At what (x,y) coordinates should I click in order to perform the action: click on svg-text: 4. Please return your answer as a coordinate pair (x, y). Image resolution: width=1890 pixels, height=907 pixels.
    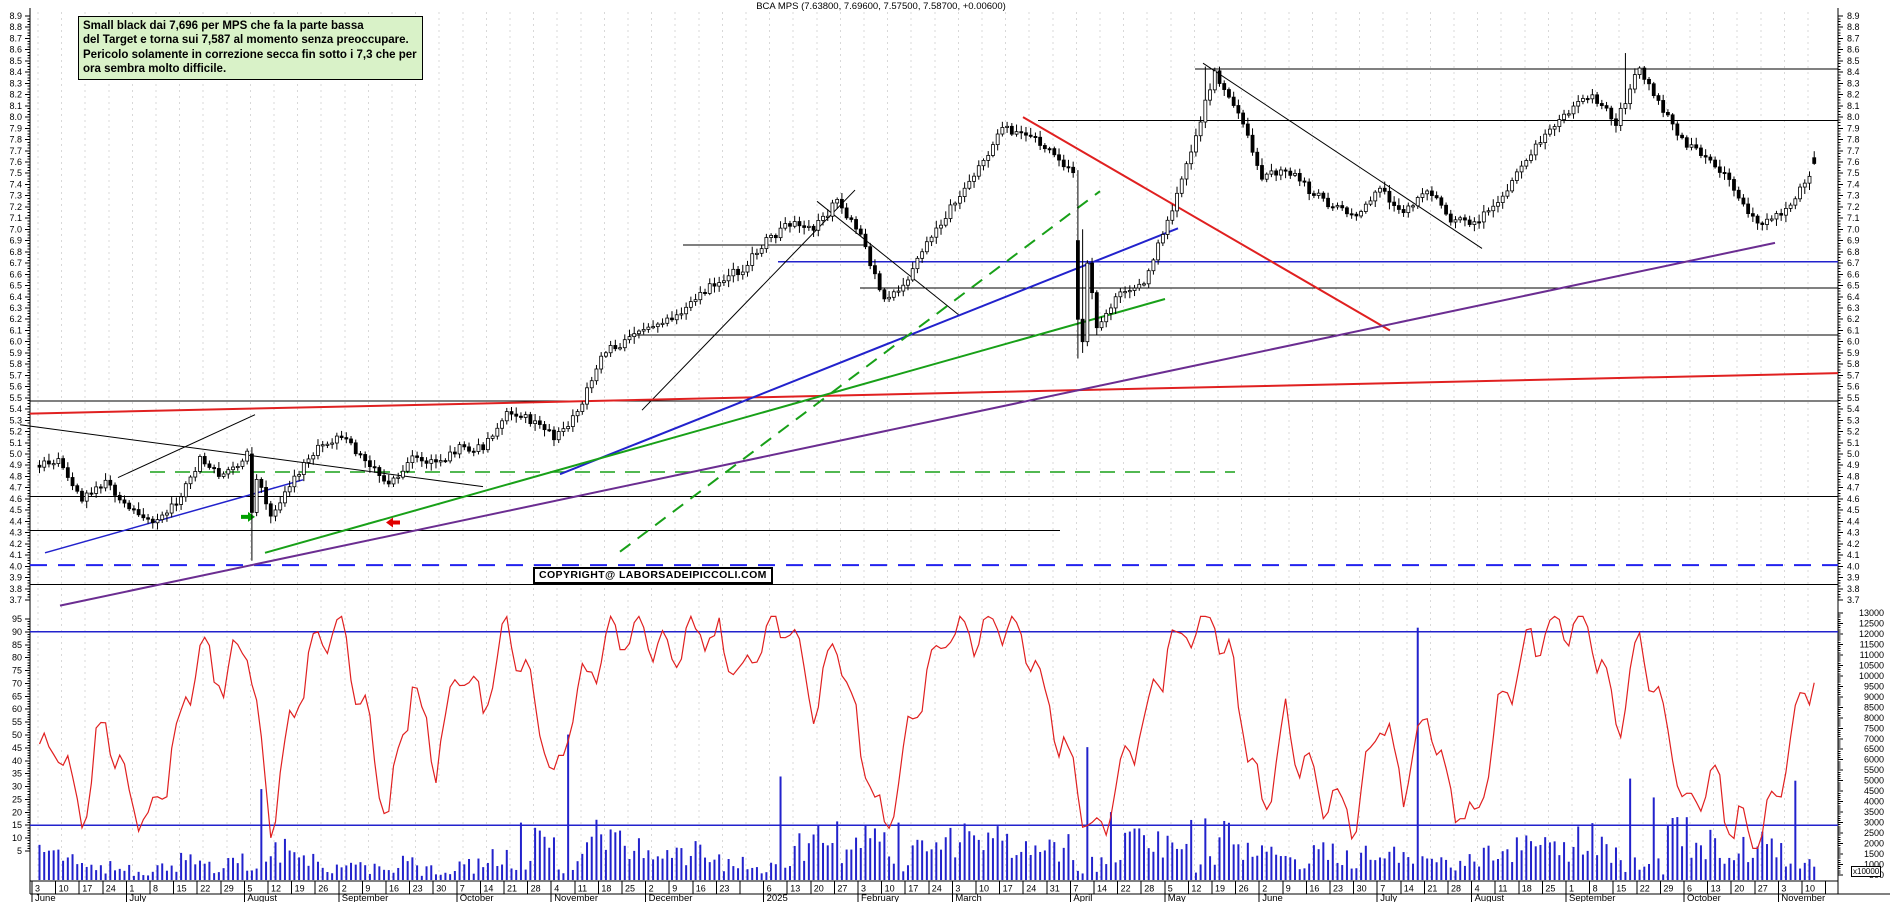
    Looking at the image, I should click on (556, 889).